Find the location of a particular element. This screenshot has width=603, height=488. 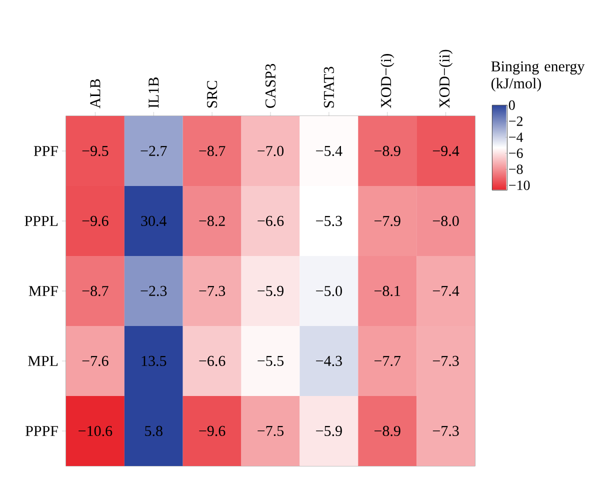

color-bar-label: −2 is located at coordinates (515, 121).